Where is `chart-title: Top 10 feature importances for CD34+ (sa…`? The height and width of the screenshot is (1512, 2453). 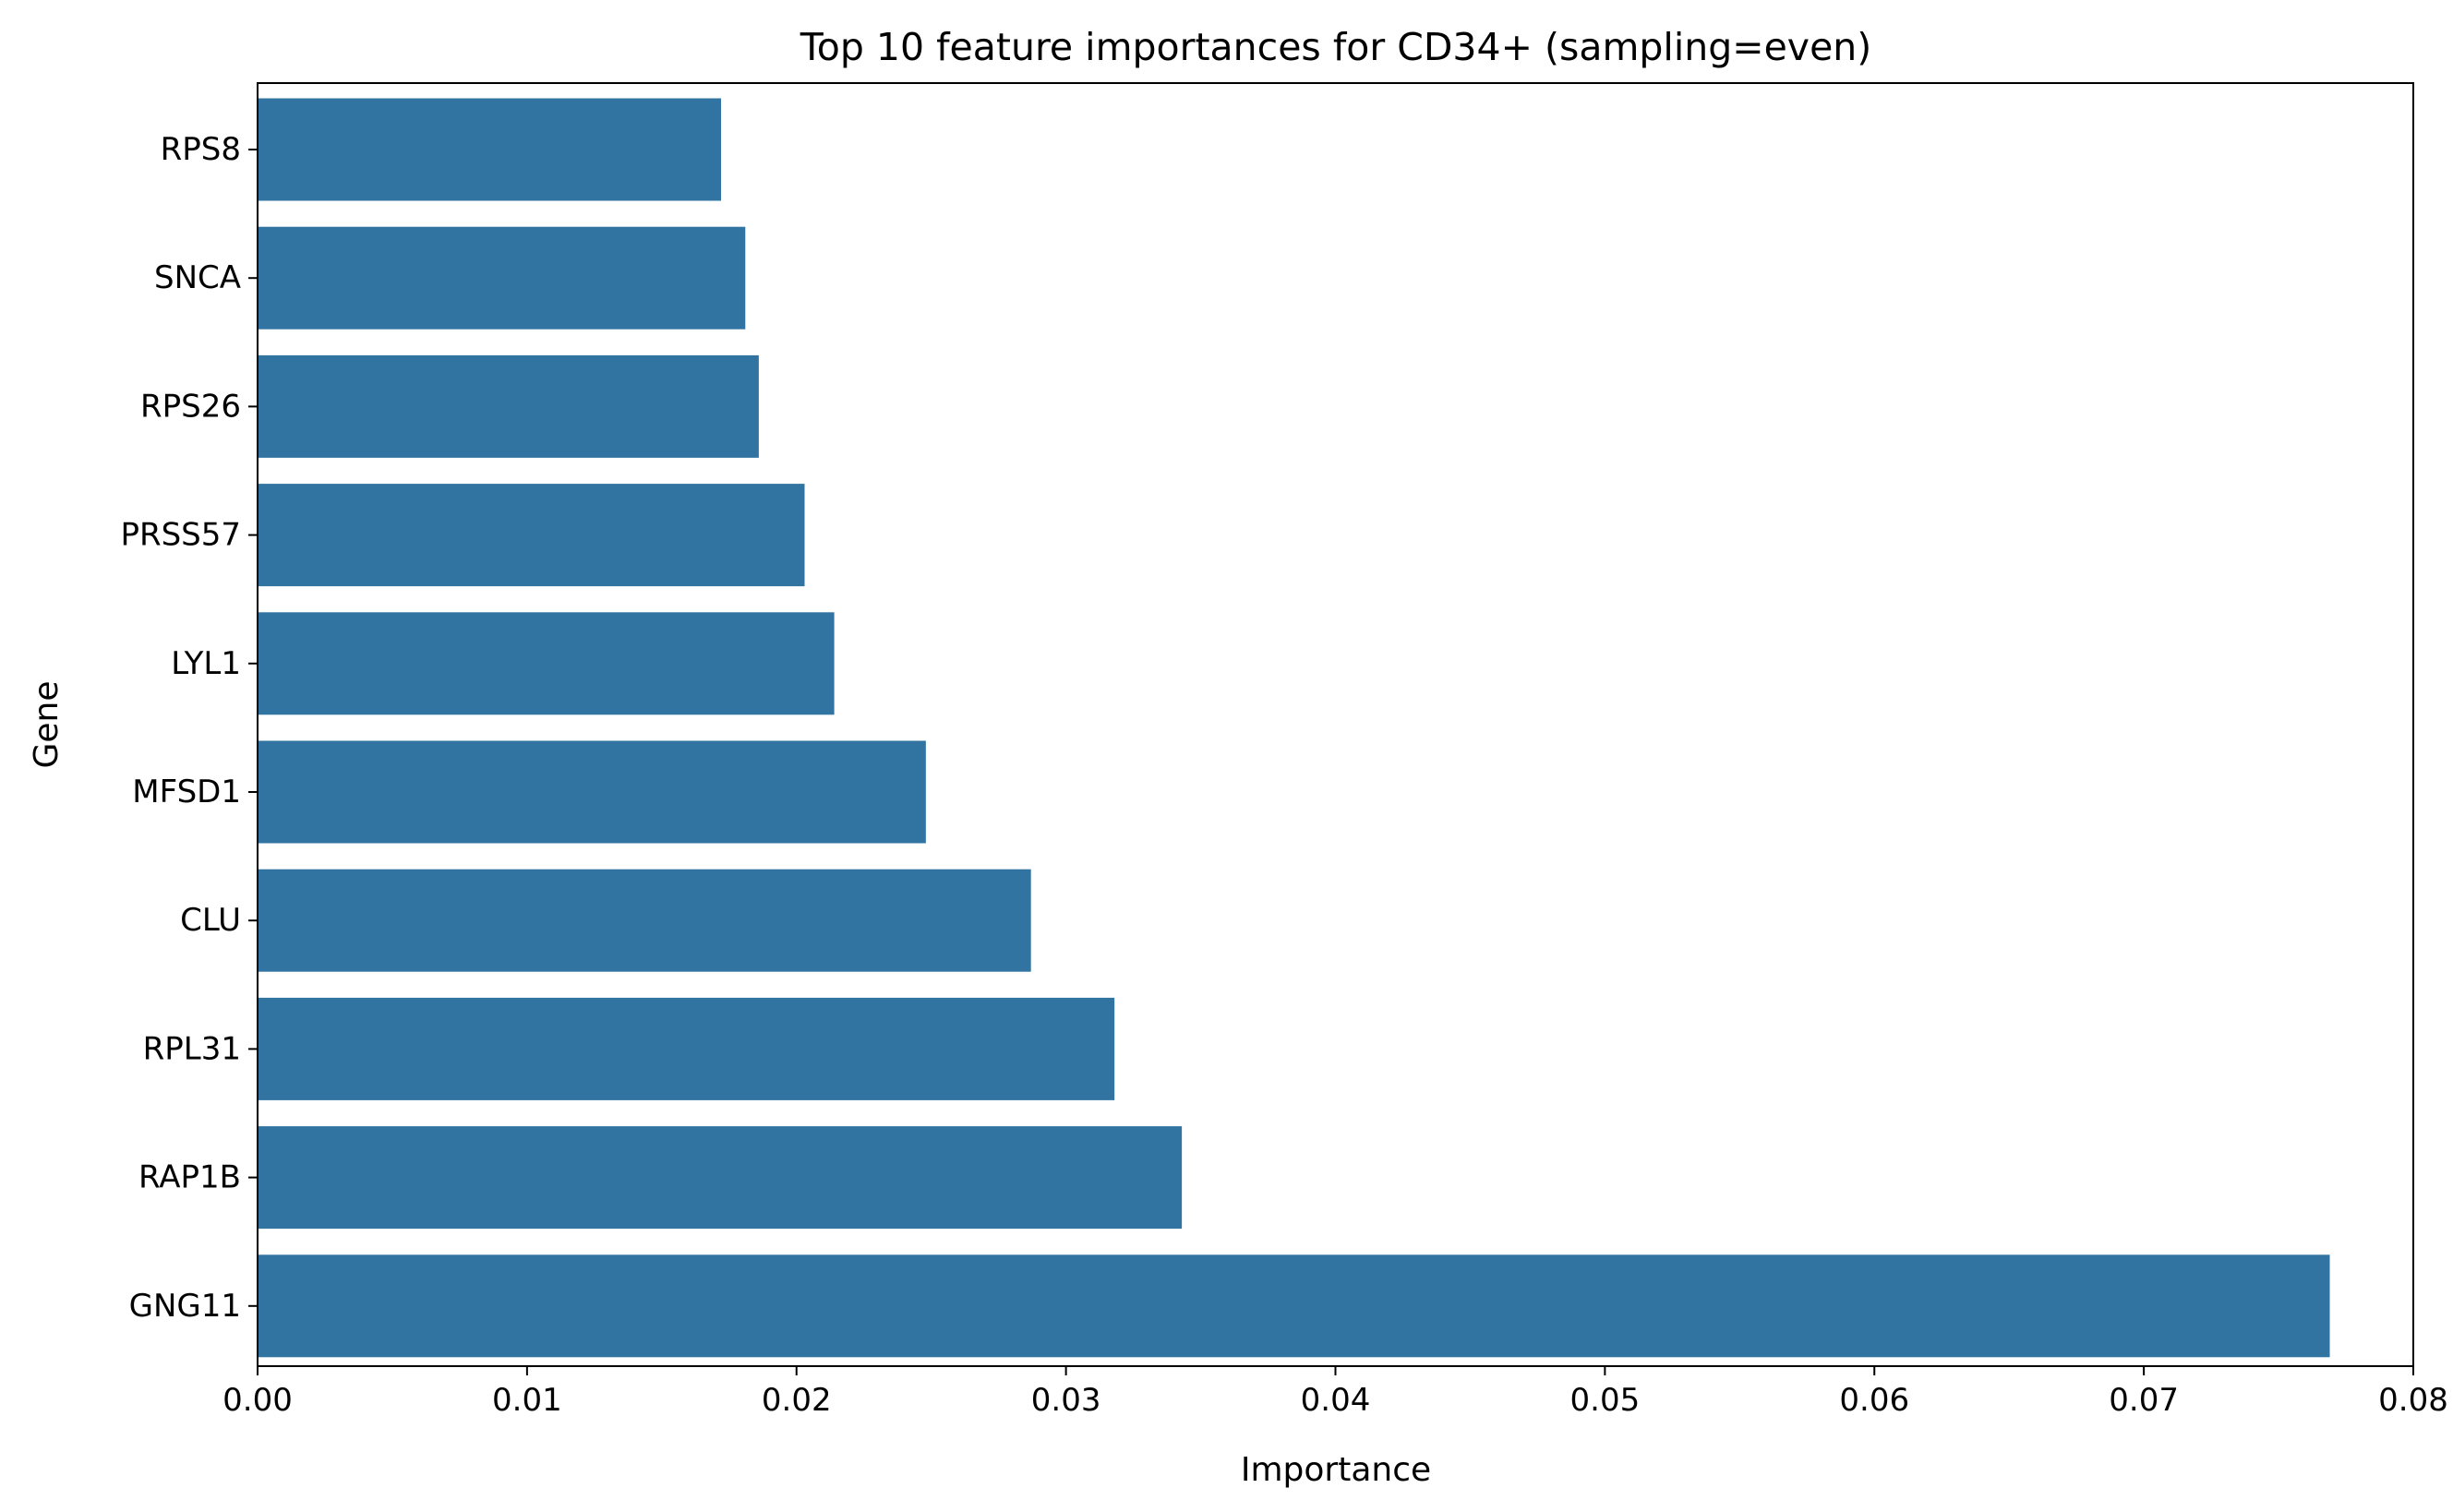
chart-title: Top 10 feature importances for CD34+ (sa… is located at coordinates (1336, 47).